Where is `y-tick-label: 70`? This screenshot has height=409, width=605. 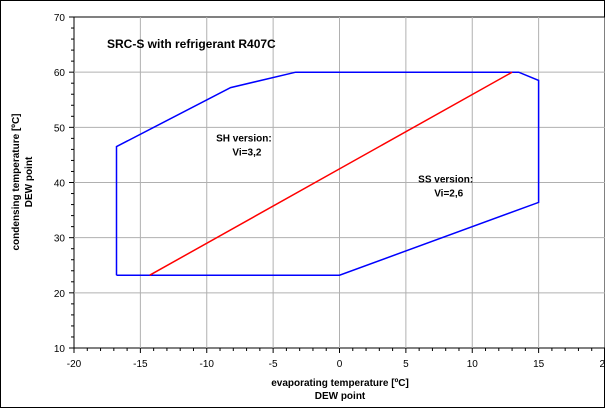
y-tick-label: 70 is located at coordinates (60, 18).